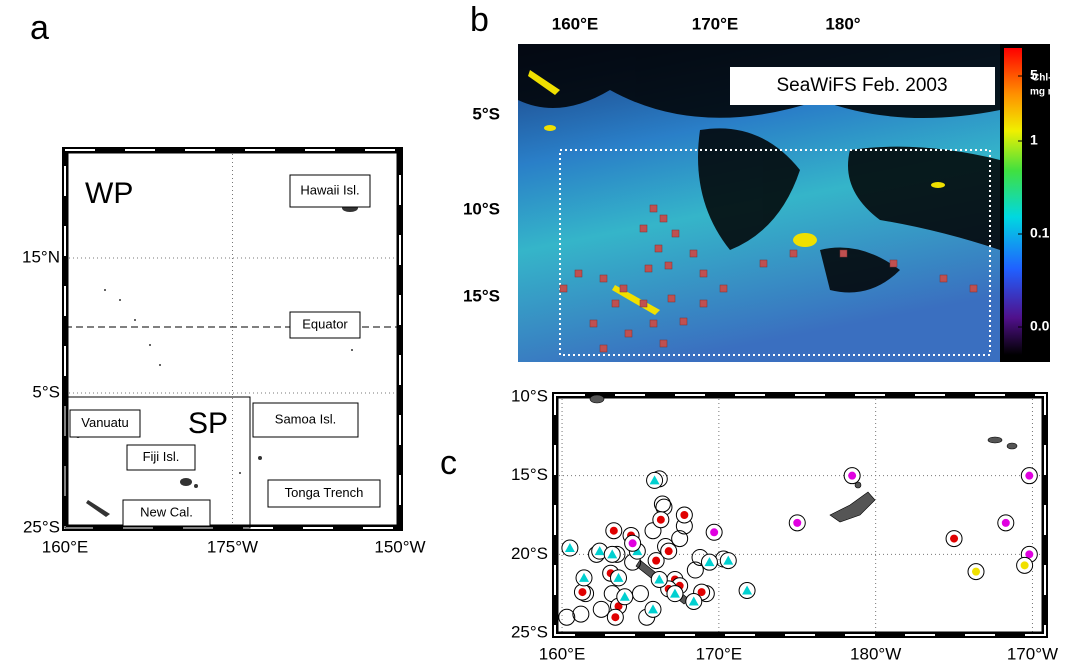 The width and height of the screenshot is (1074, 667). I want to click on study-area, so click(775, 252).